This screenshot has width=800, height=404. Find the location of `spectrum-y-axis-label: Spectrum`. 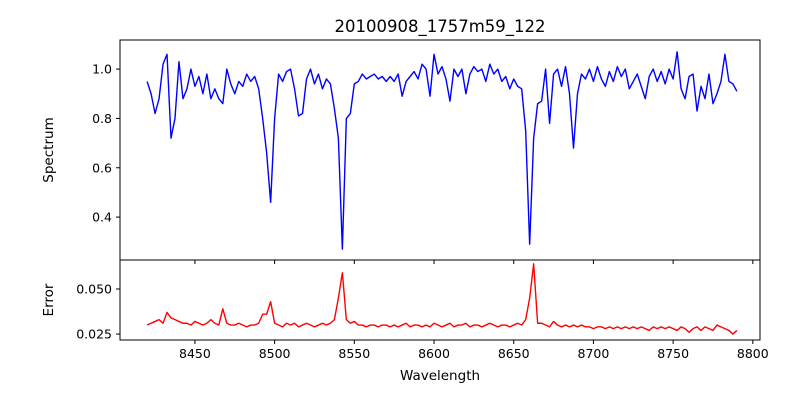

spectrum-y-axis-label: Spectrum is located at coordinates (49, 149).